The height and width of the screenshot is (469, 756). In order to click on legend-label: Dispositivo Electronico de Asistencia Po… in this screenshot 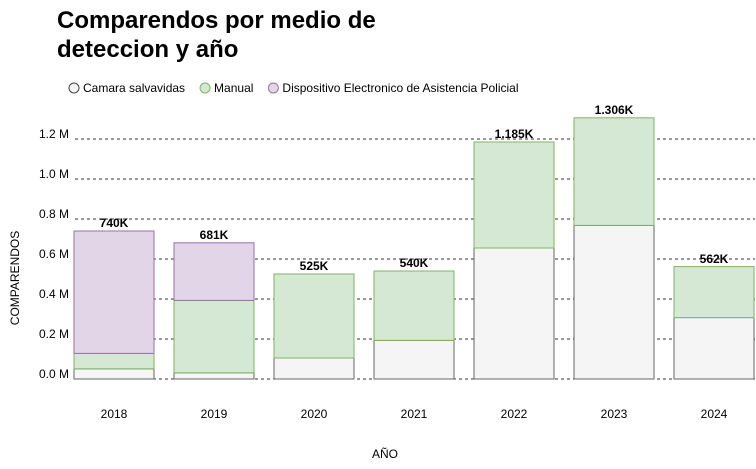, I will do `click(400, 88)`.